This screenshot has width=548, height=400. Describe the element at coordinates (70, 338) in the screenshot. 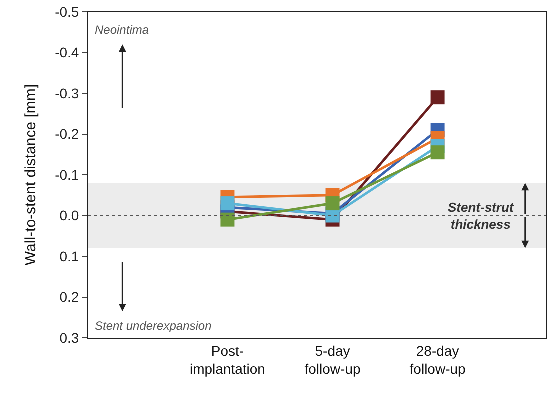

I see `y-tick-label: 0.3` at that location.